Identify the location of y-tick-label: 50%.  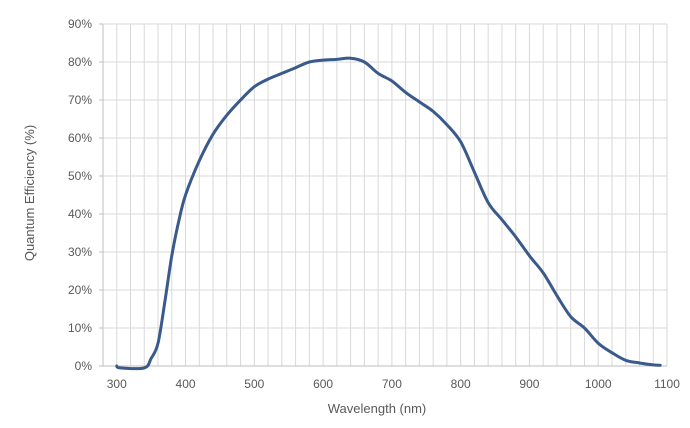
(80, 176).